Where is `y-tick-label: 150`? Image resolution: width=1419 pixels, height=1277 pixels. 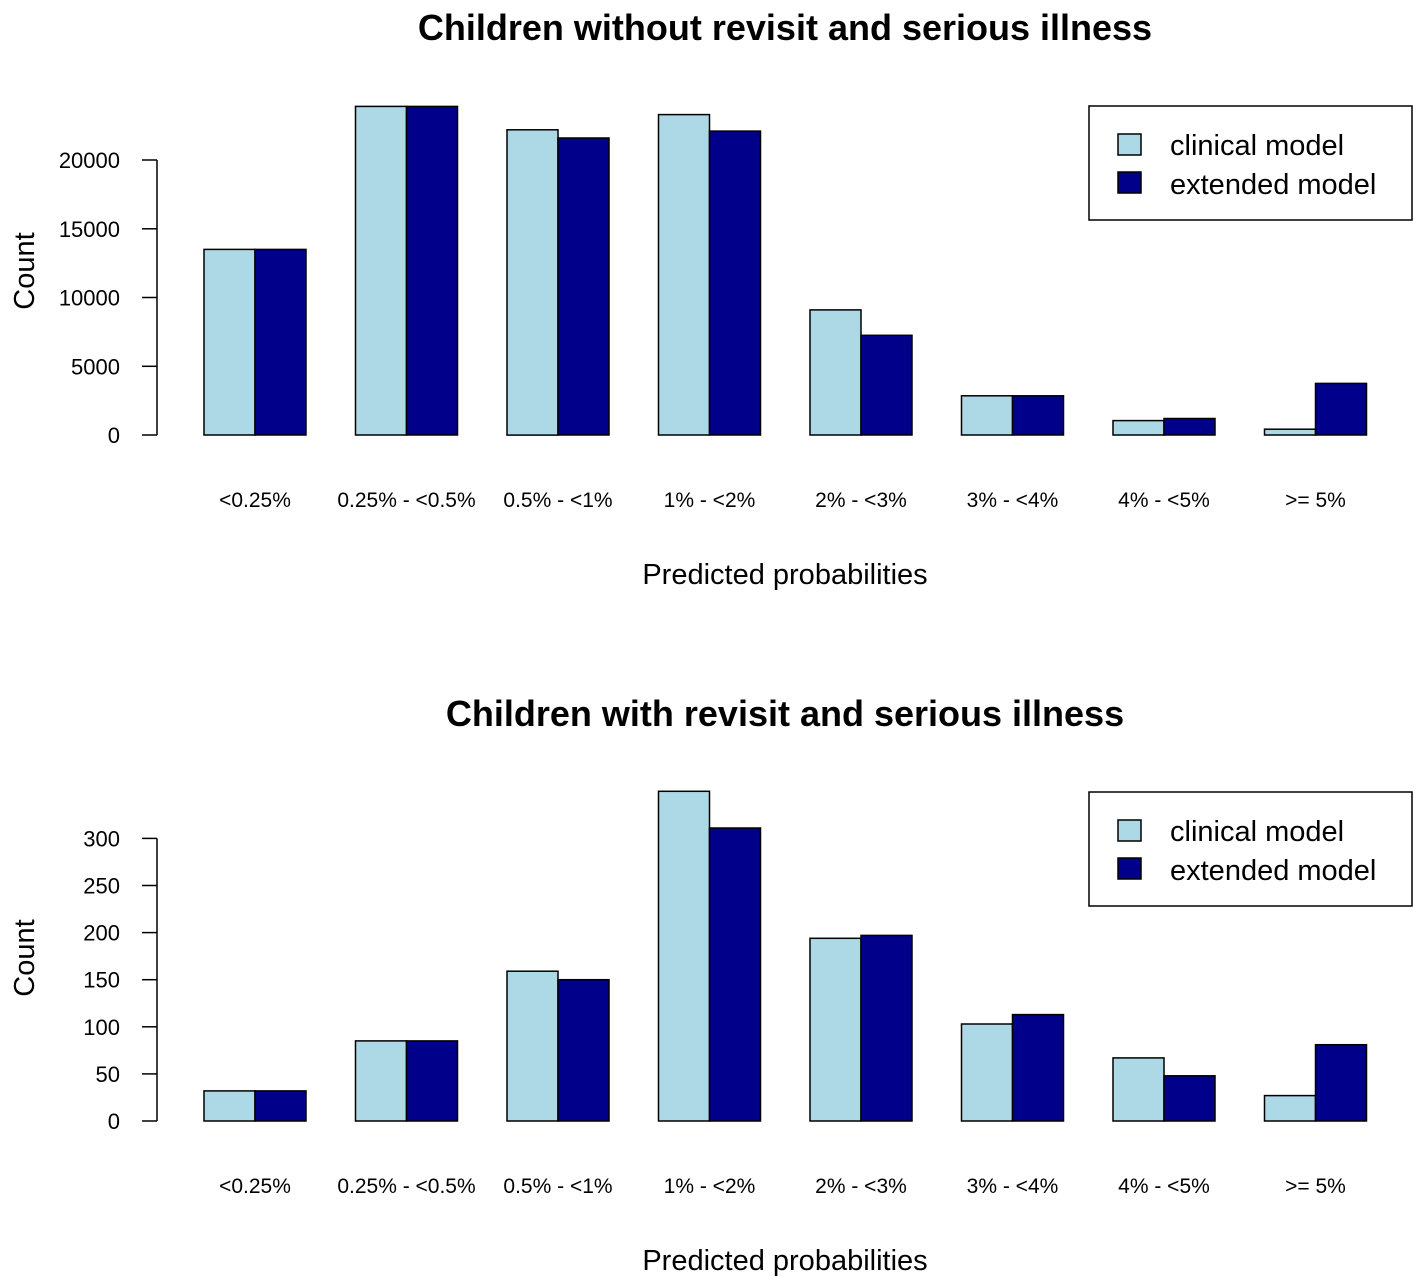
y-tick-label: 150 is located at coordinates (101, 980).